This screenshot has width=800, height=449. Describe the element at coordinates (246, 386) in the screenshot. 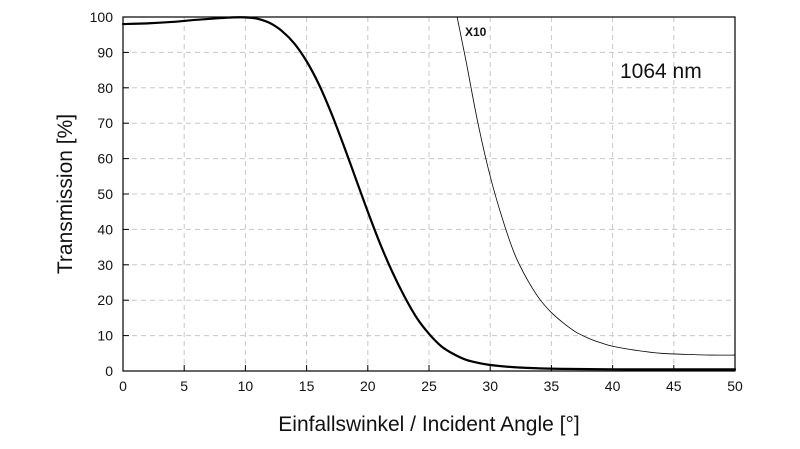

I see `x-tick-label: 10` at that location.